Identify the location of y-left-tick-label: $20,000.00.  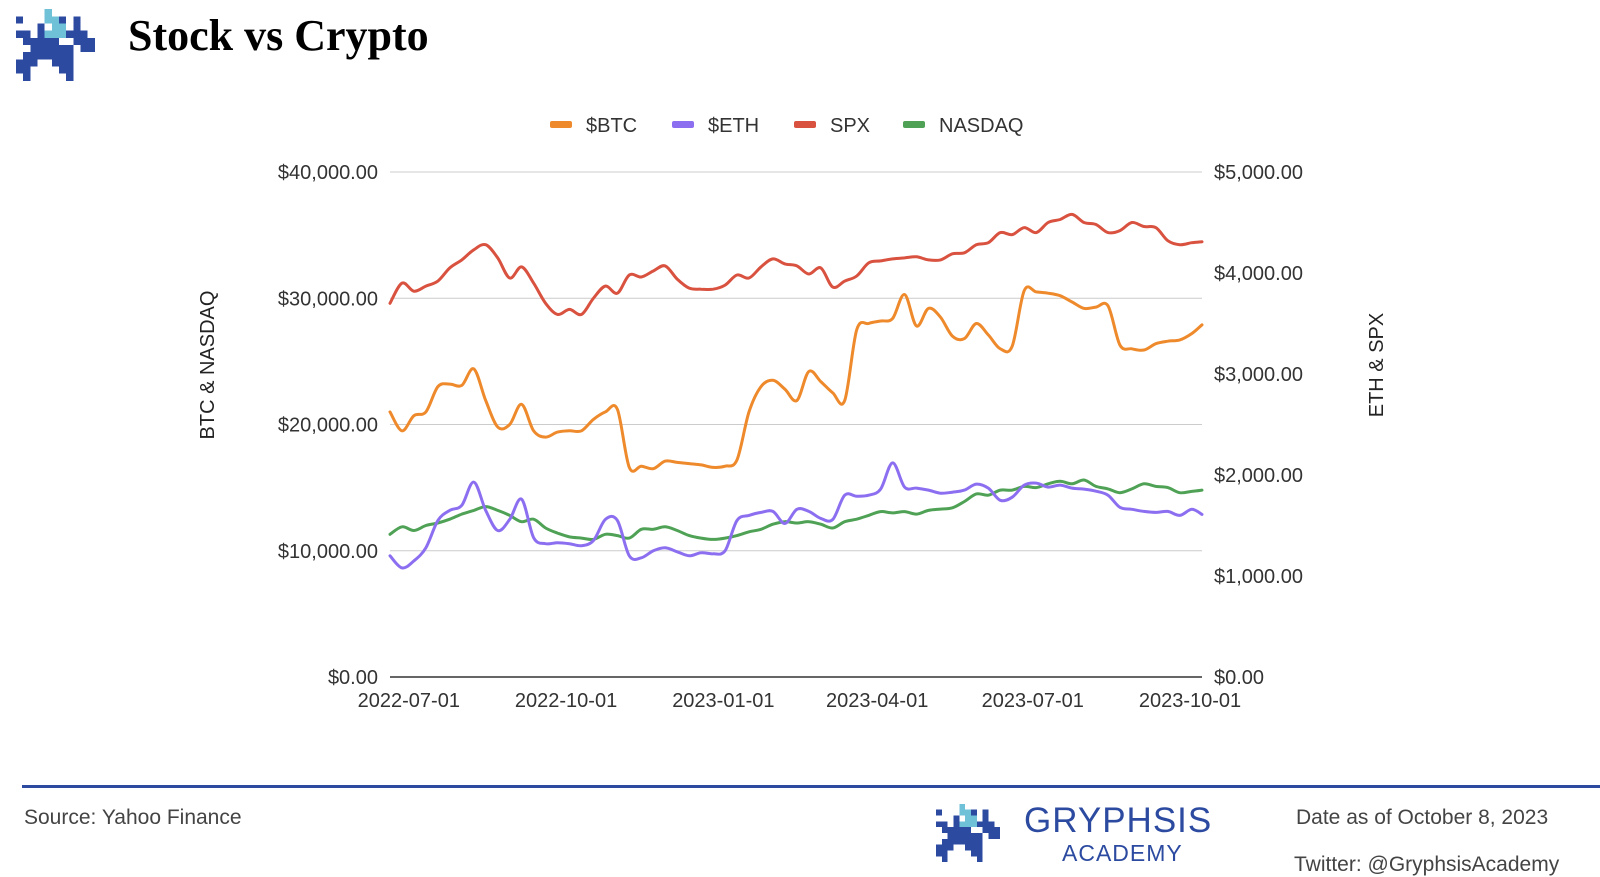
(328, 426).